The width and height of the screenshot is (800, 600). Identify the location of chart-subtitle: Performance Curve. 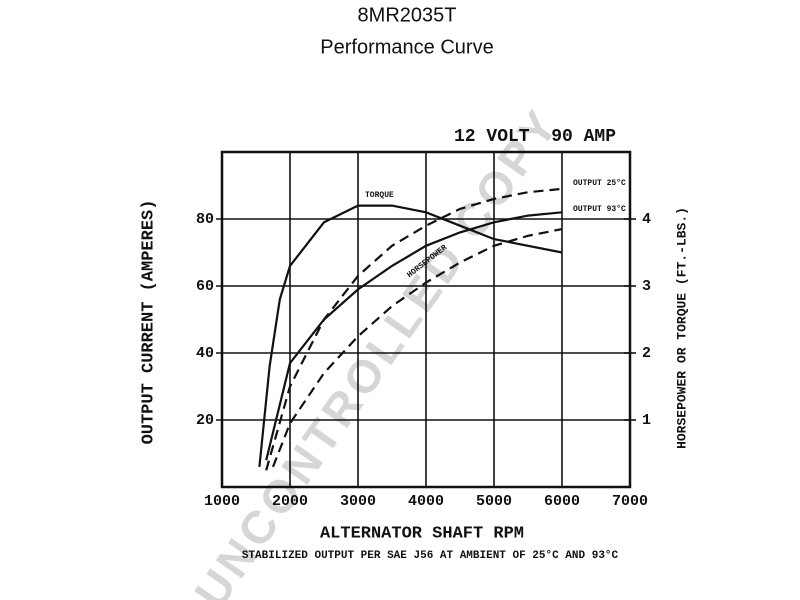
(406, 47).